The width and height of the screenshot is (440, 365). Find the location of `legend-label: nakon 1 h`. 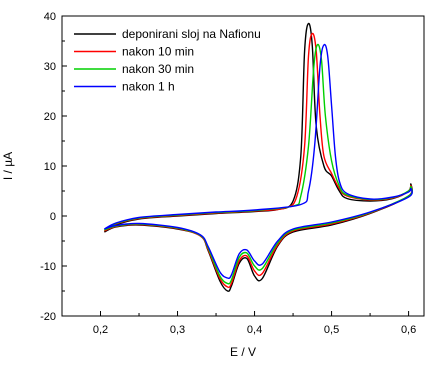

legend-label: nakon 1 h is located at coordinates (148, 87).